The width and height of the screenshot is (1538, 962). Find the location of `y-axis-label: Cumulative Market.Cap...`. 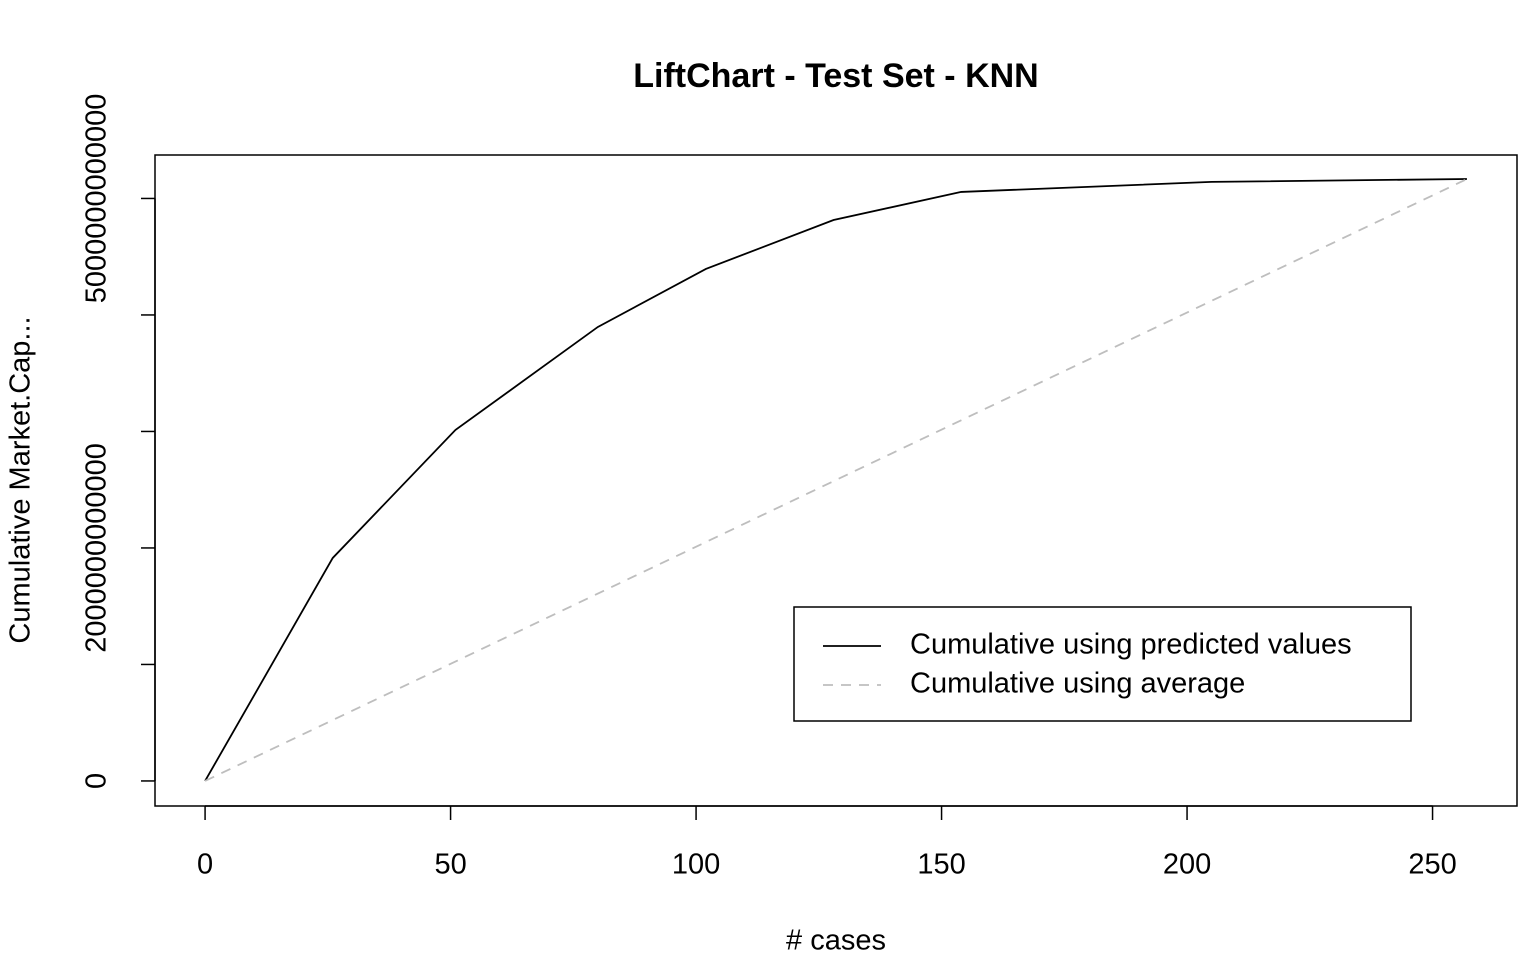

y-axis-label: Cumulative Market.Cap... is located at coordinates (21, 479).